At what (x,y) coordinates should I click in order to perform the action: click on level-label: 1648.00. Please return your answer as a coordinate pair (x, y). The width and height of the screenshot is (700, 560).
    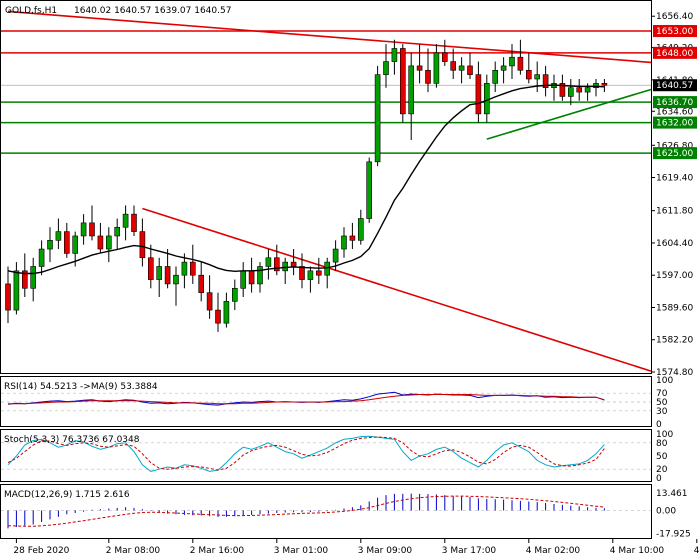
    Looking at the image, I should click on (674, 54).